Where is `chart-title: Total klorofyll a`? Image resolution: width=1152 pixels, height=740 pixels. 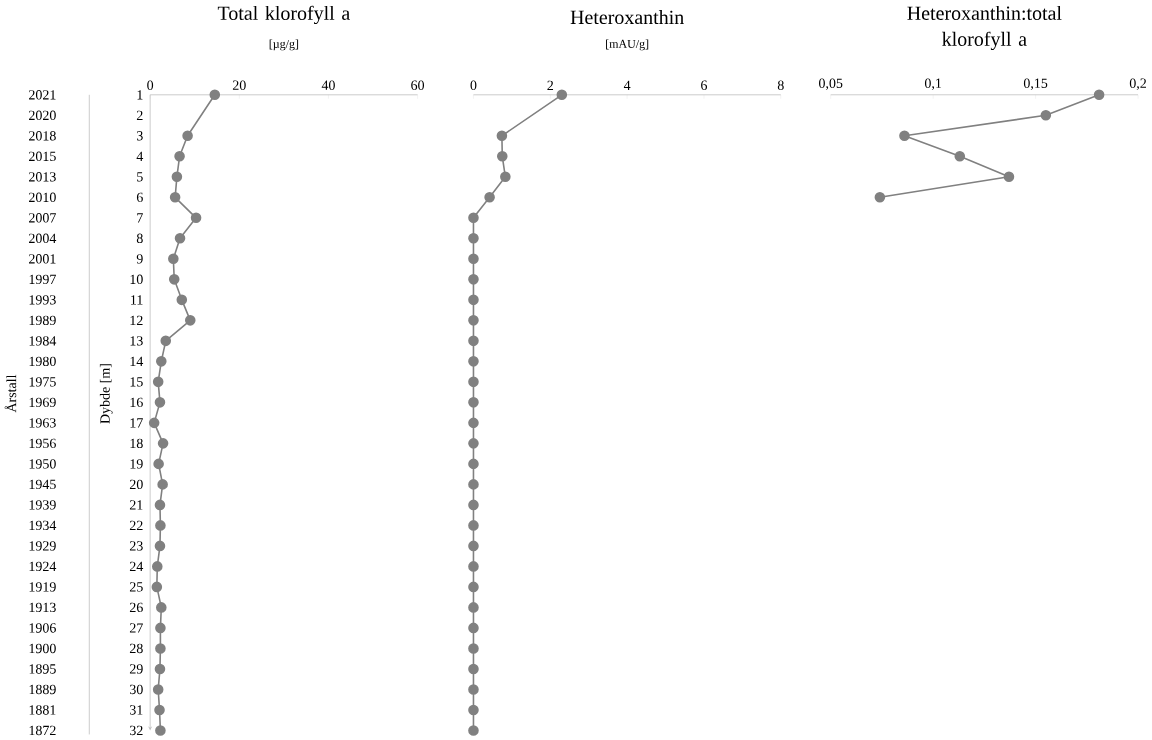
chart-title: Total klorofyll a is located at coordinates (283, 15).